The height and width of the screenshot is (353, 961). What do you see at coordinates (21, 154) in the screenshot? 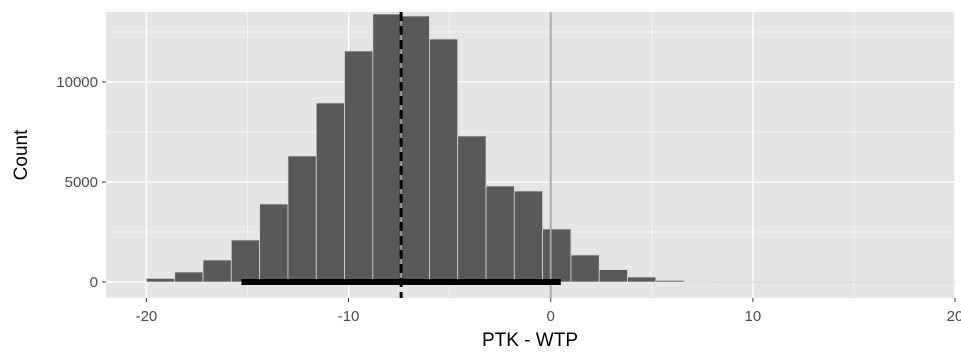
I see `y-axis-title: Count` at bounding box center [21, 154].